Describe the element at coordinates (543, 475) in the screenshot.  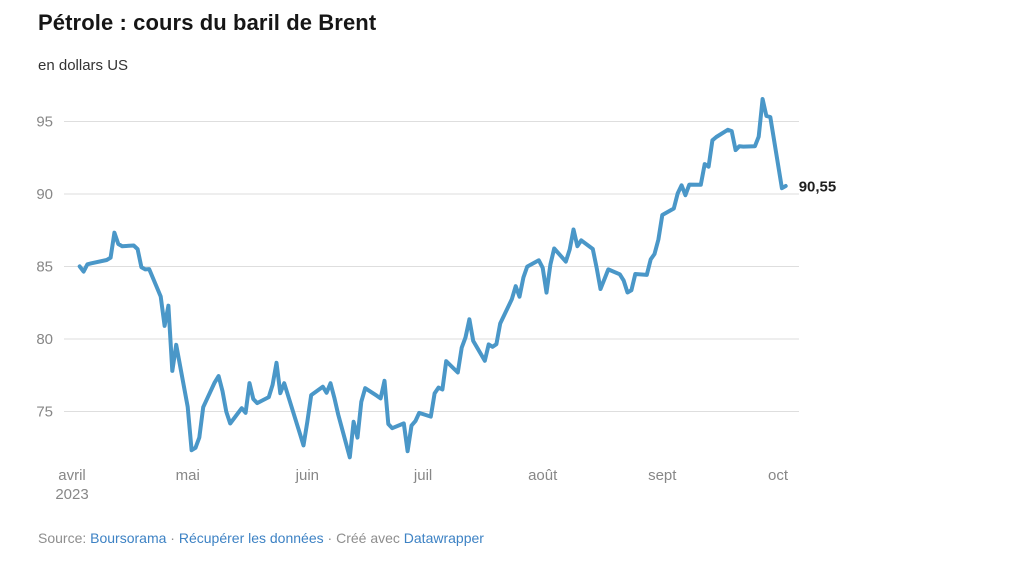
I see `x-axis-label: août` at that location.